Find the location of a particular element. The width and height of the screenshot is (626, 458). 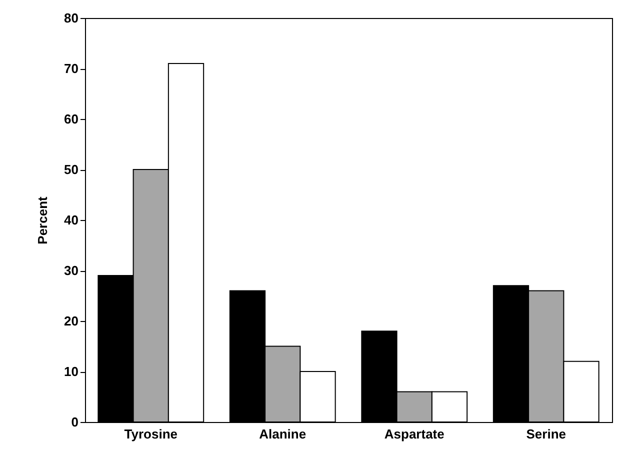

y-tick-label: 40 is located at coordinates (71, 220).